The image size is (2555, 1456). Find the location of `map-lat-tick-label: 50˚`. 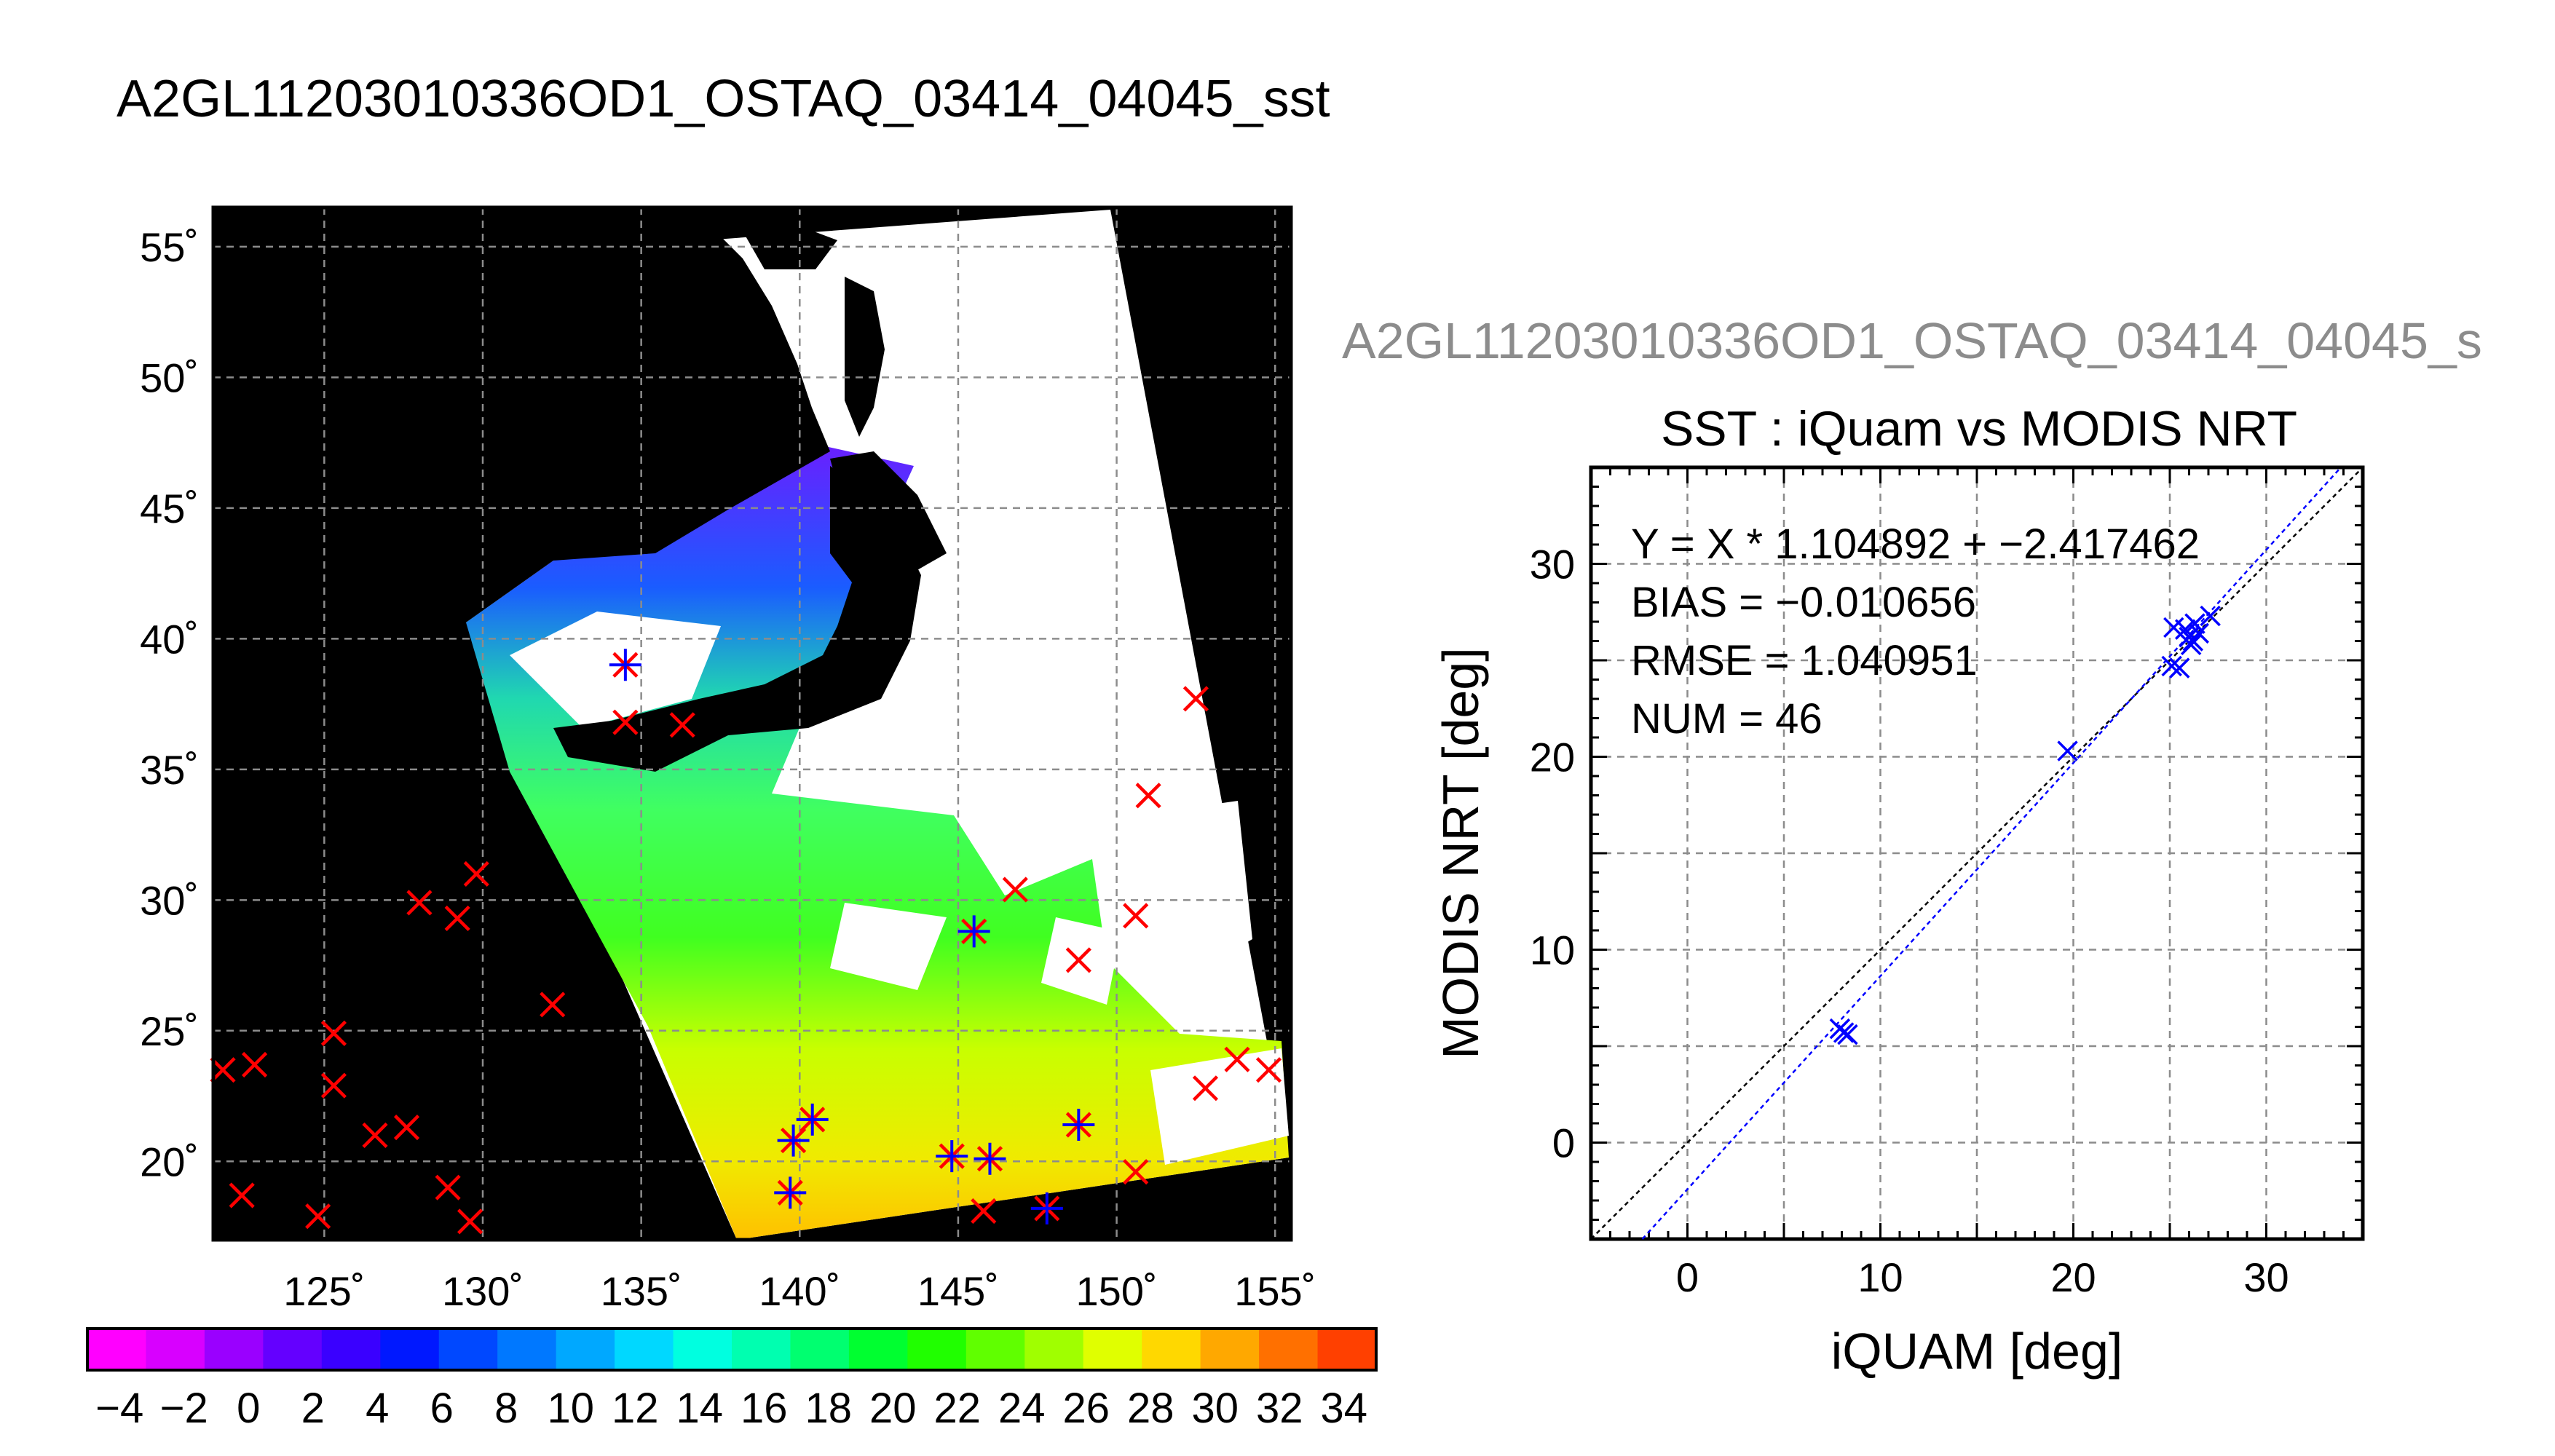

map-lat-tick-label: 50˚ is located at coordinates (169, 377).